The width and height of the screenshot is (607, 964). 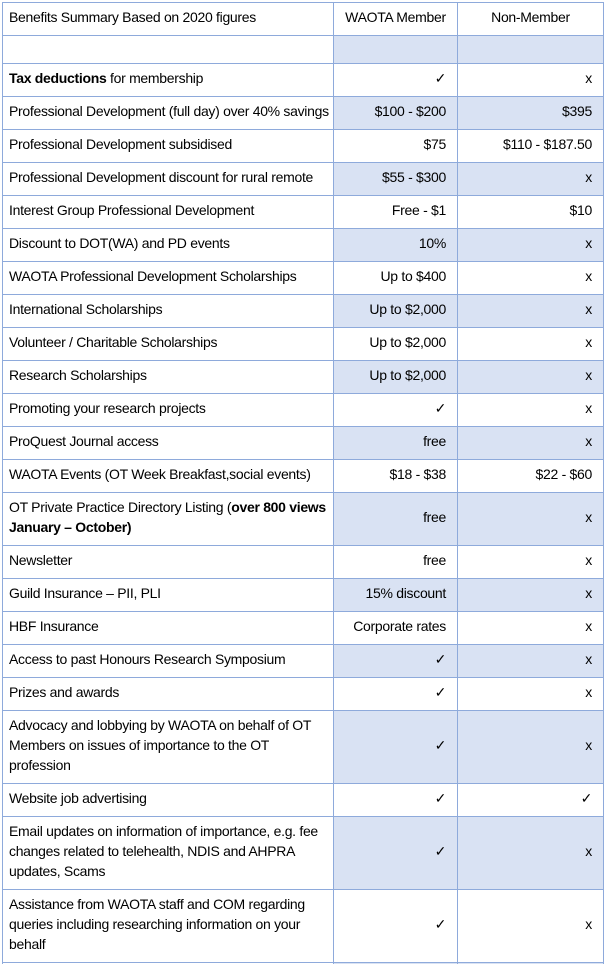 What do you see at coordinates (168, 694) in the screenshot?
I see `benefit-label-cell: Prizes and awards` at bounding box center [168, 694].